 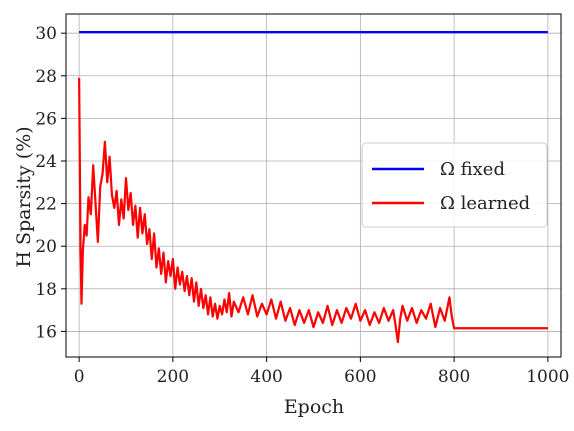 What do you see at coordinates (360, 377) in the screenshot?
I see `x-tick-label: 600` at bounding box center [360, 377].